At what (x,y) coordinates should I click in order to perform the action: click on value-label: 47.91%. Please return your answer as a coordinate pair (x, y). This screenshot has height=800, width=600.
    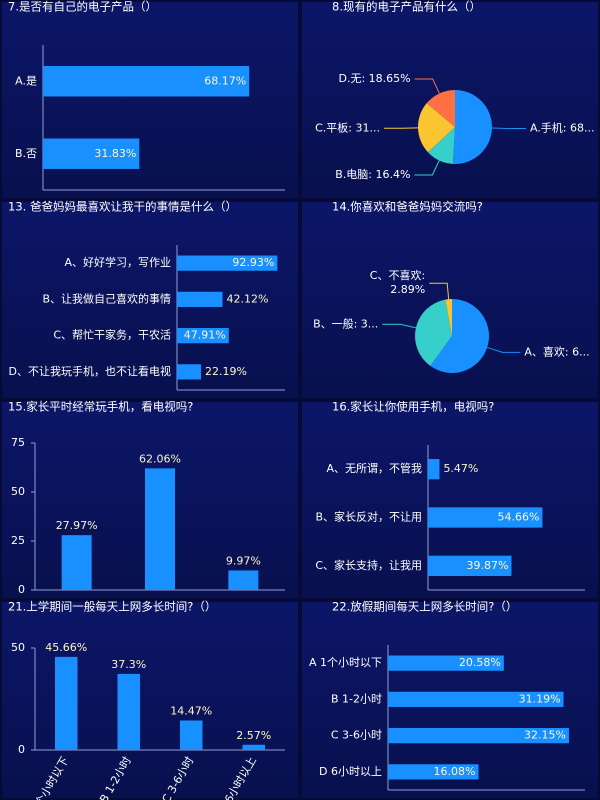
    Looking at the image, I should click on (205, 335).